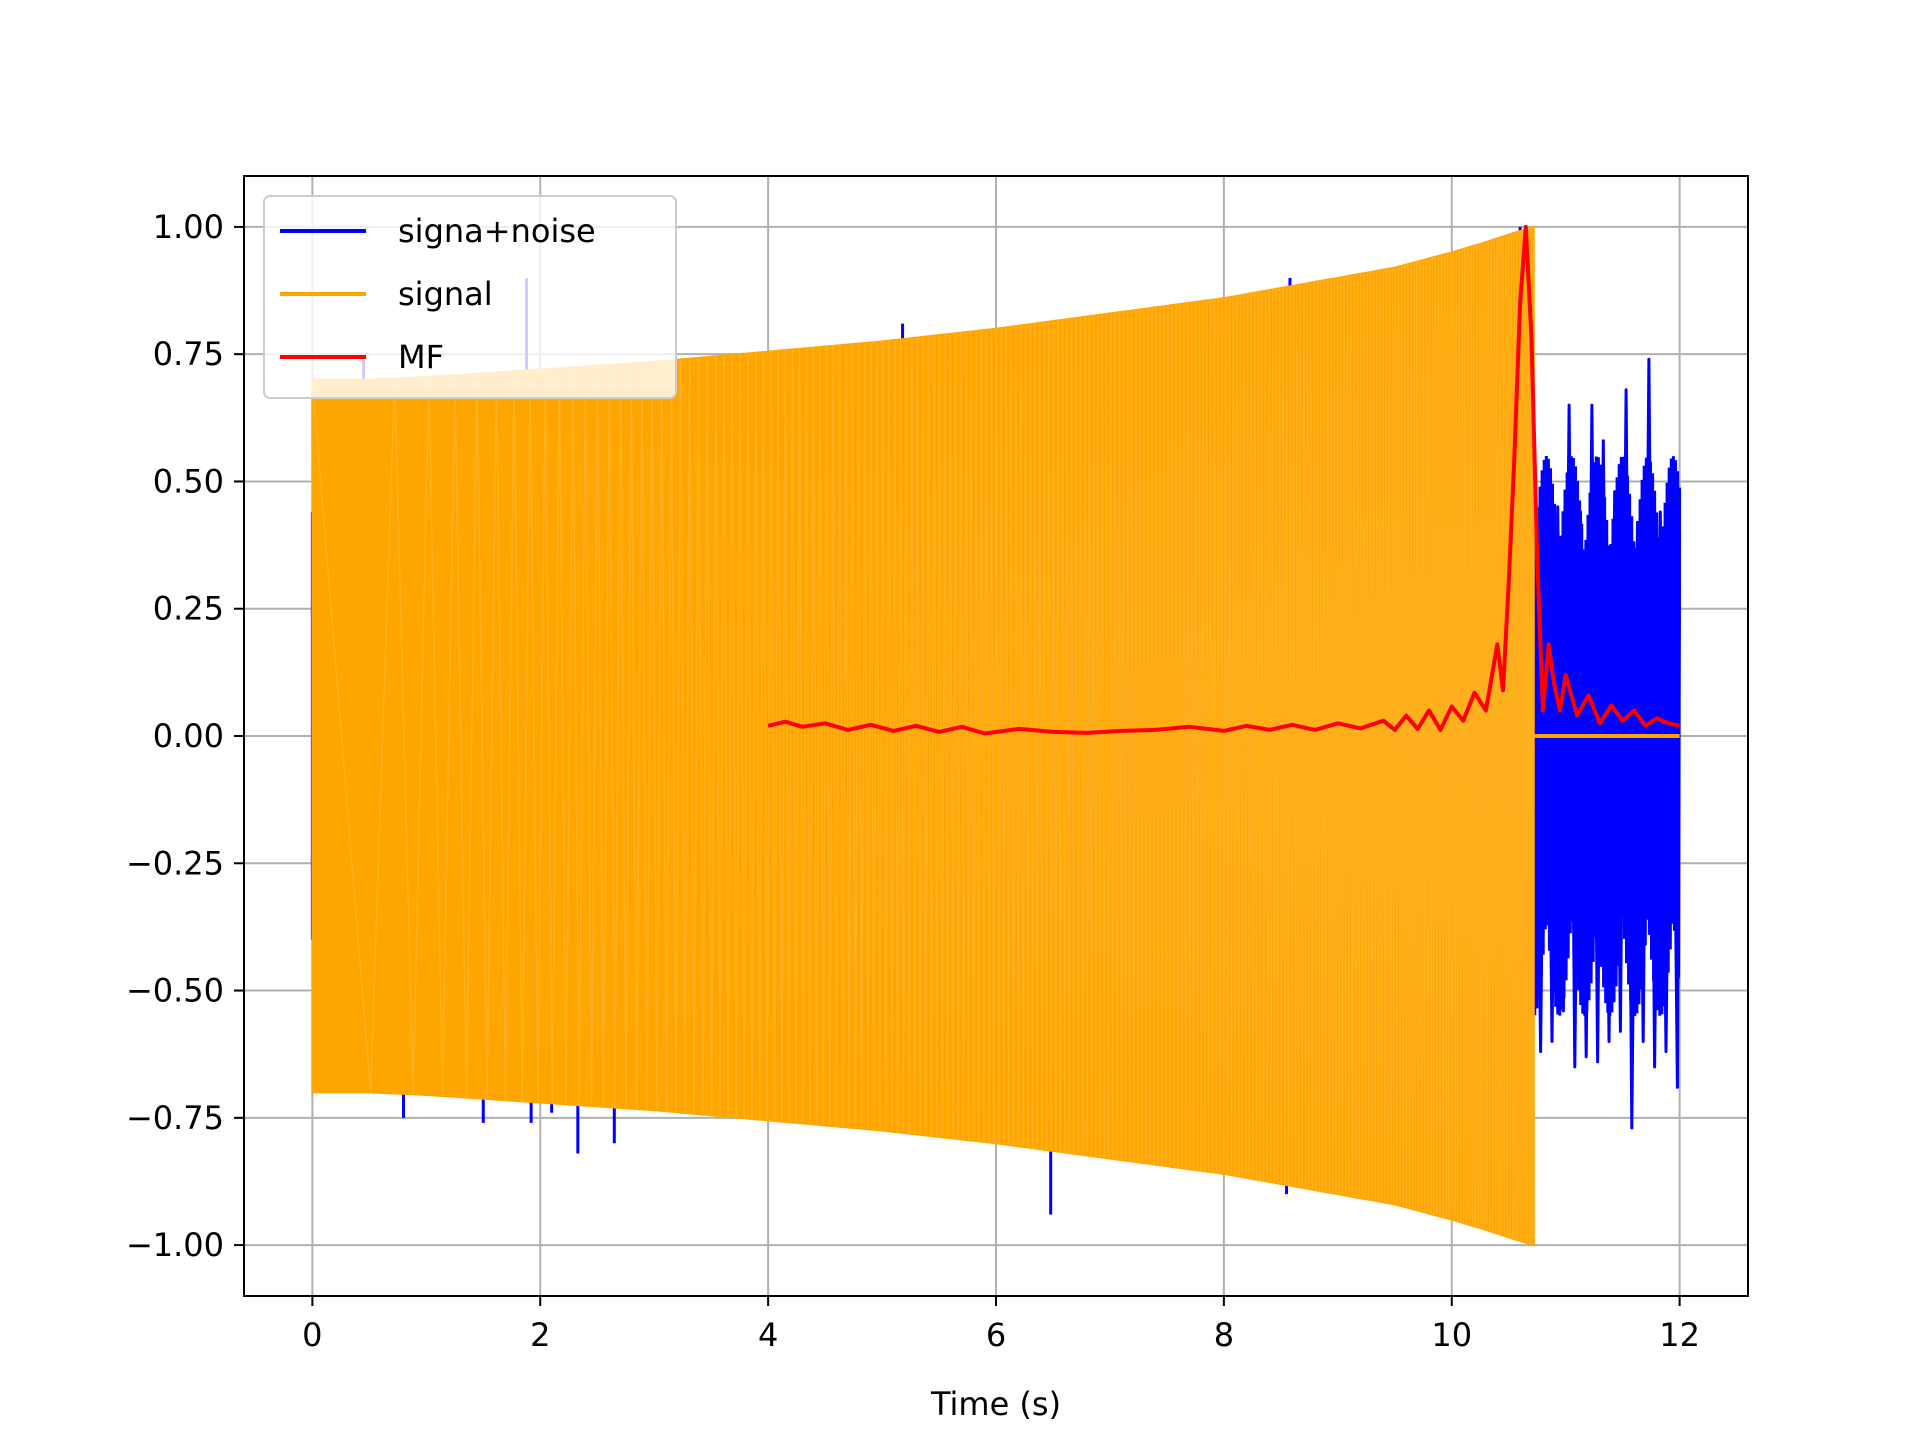 Image resolution: width=1920 pixels, height=1445 pixels. What do you see at coordinates (188, 736) in the screenshot?
I see `y-tick-label: 0.00` at bounding box center [188, 736].